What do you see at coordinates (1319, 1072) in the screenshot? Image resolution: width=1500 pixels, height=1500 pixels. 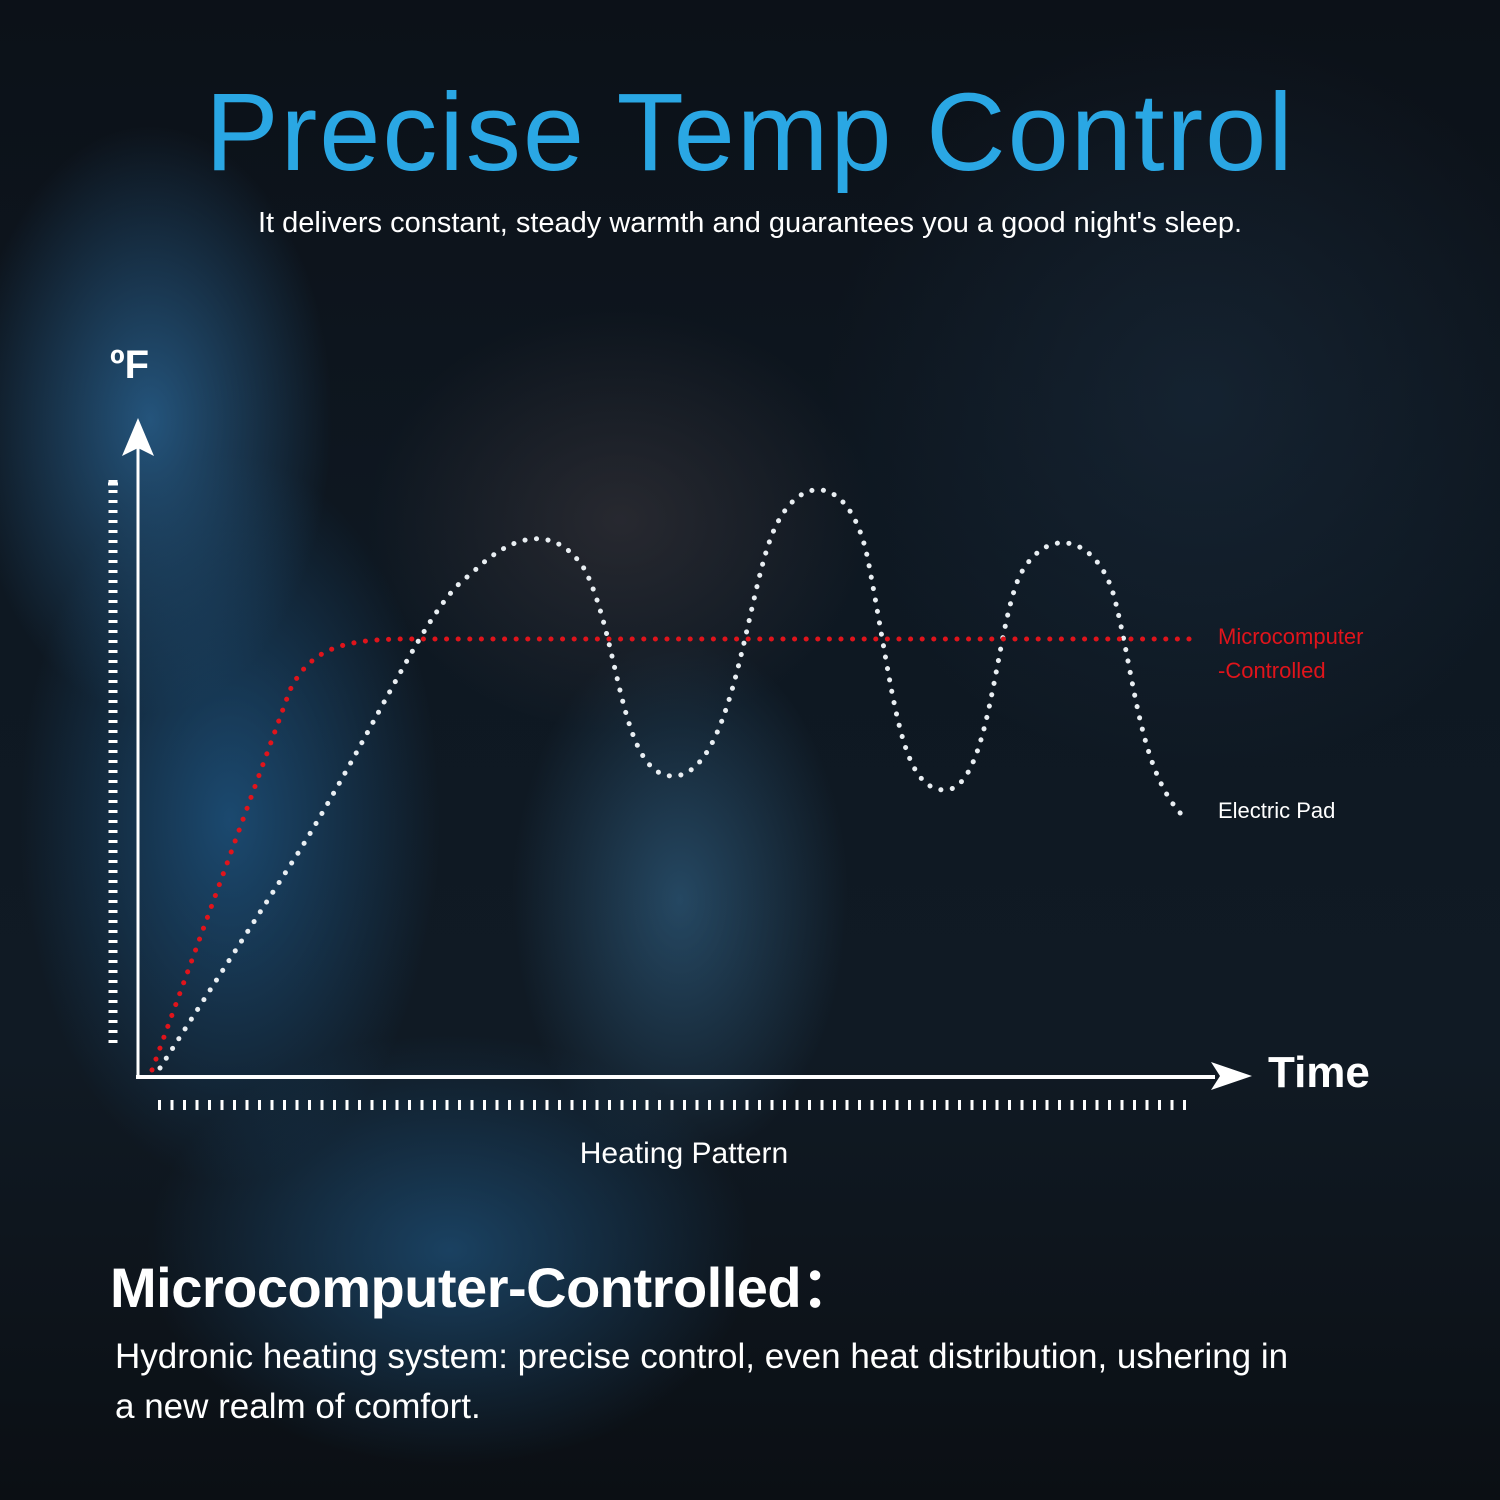 I see `x-axis-label: Time` at bounding box center [1319, 1072].